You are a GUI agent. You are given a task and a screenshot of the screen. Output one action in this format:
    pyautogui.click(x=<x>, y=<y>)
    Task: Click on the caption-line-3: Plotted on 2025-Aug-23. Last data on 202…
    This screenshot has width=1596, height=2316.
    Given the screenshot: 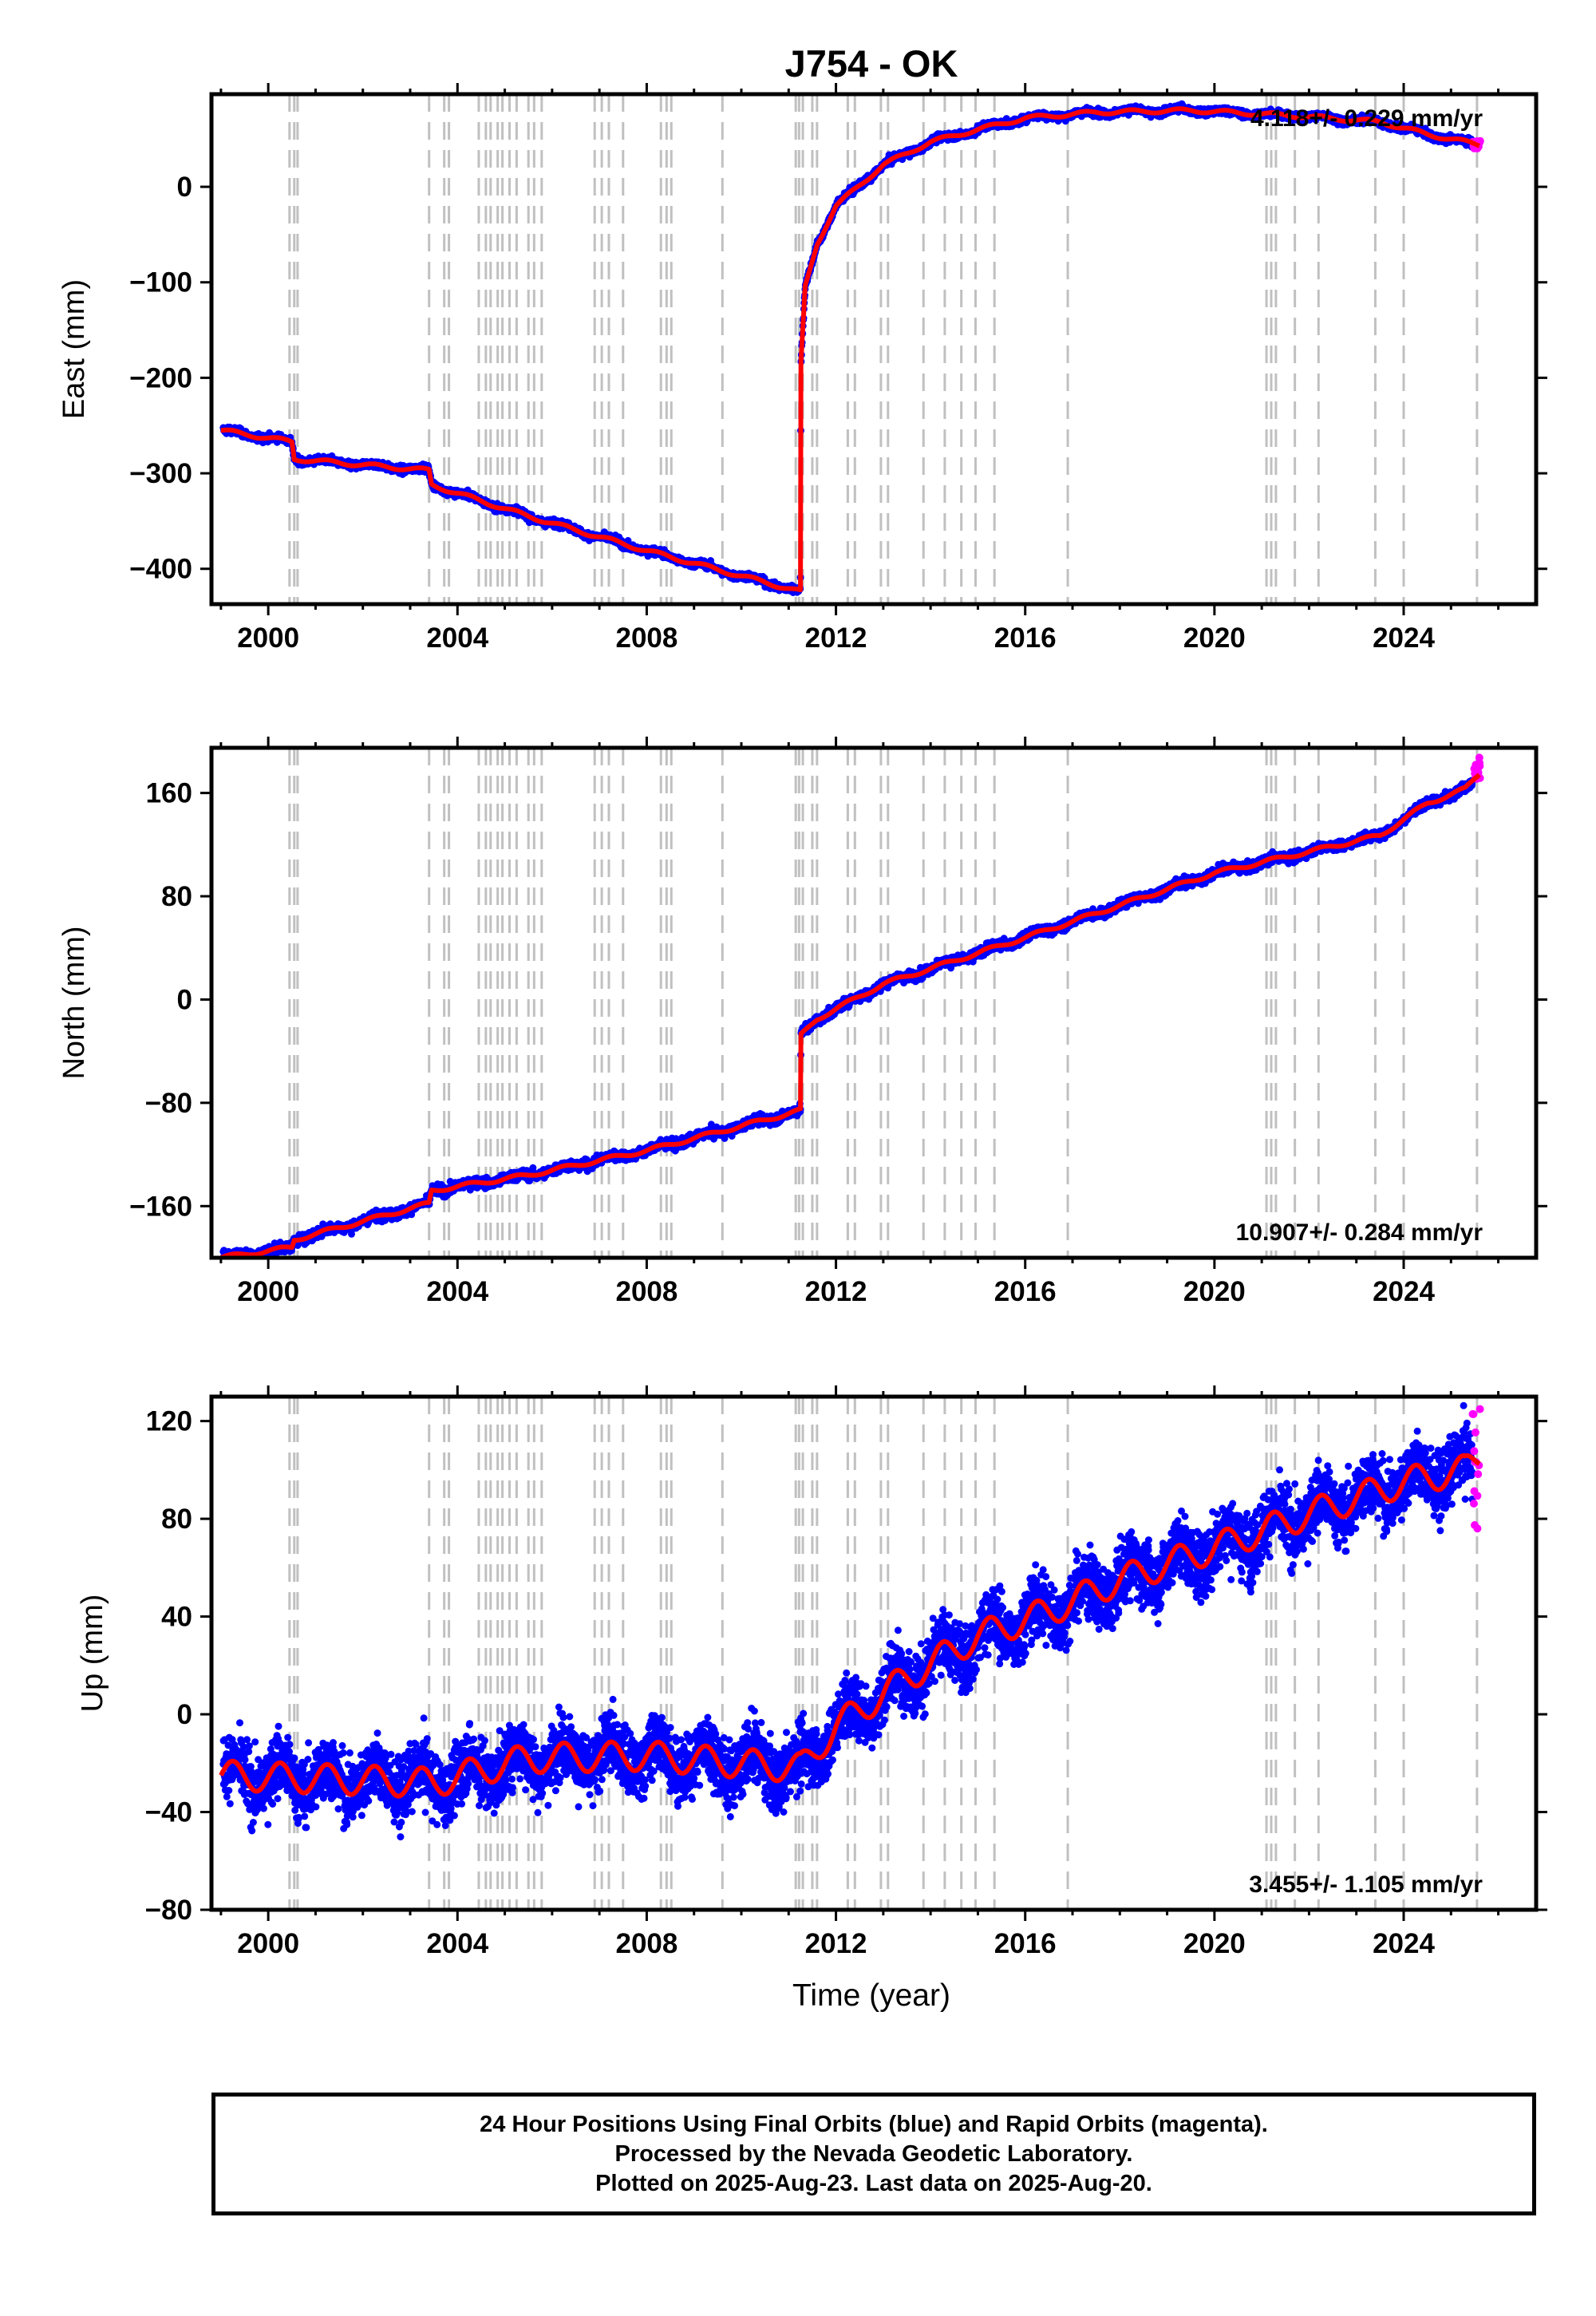 What is the action you would take?
    pyautogui.click(x=873, y=2183)
    